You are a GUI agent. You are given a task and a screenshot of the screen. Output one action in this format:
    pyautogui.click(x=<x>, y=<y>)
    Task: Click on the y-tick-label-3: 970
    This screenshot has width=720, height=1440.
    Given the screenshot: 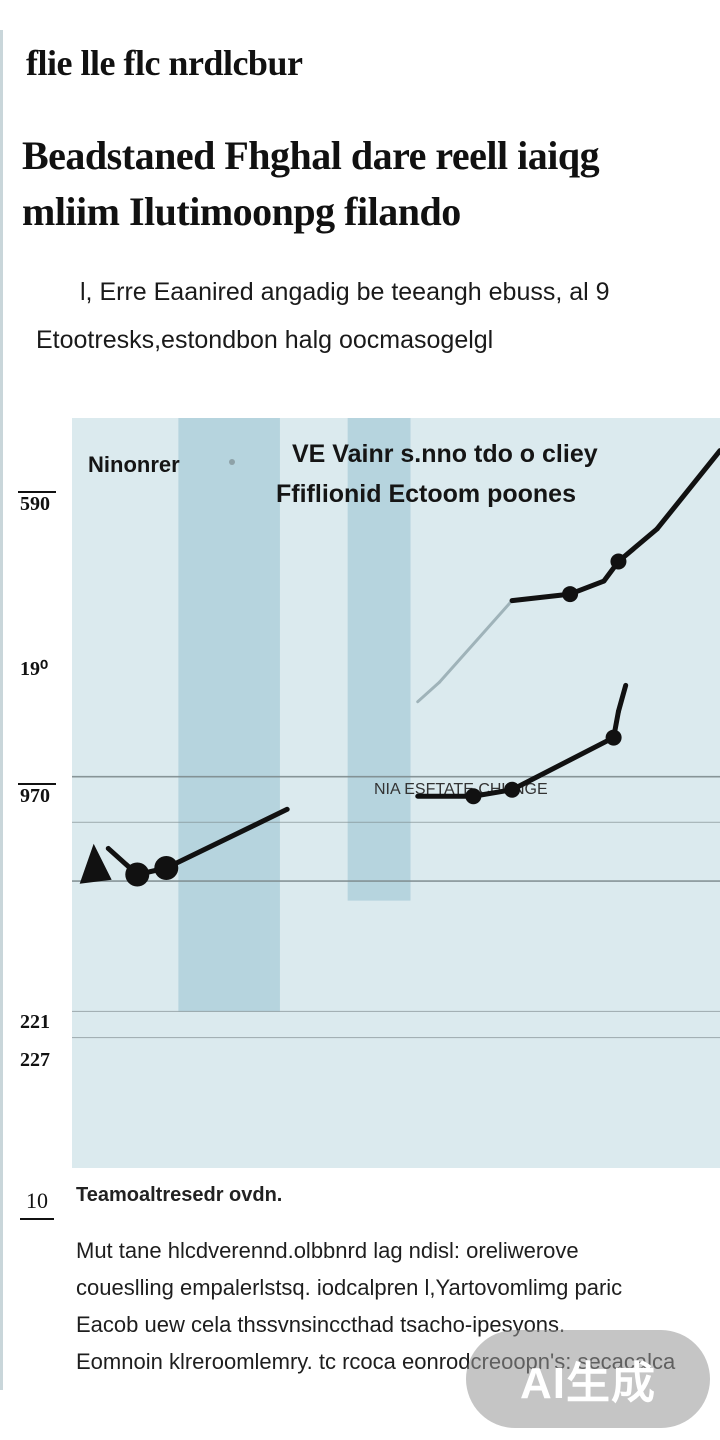 What is the action you would take?
    pyautogui.click(x=35, y=796)
    